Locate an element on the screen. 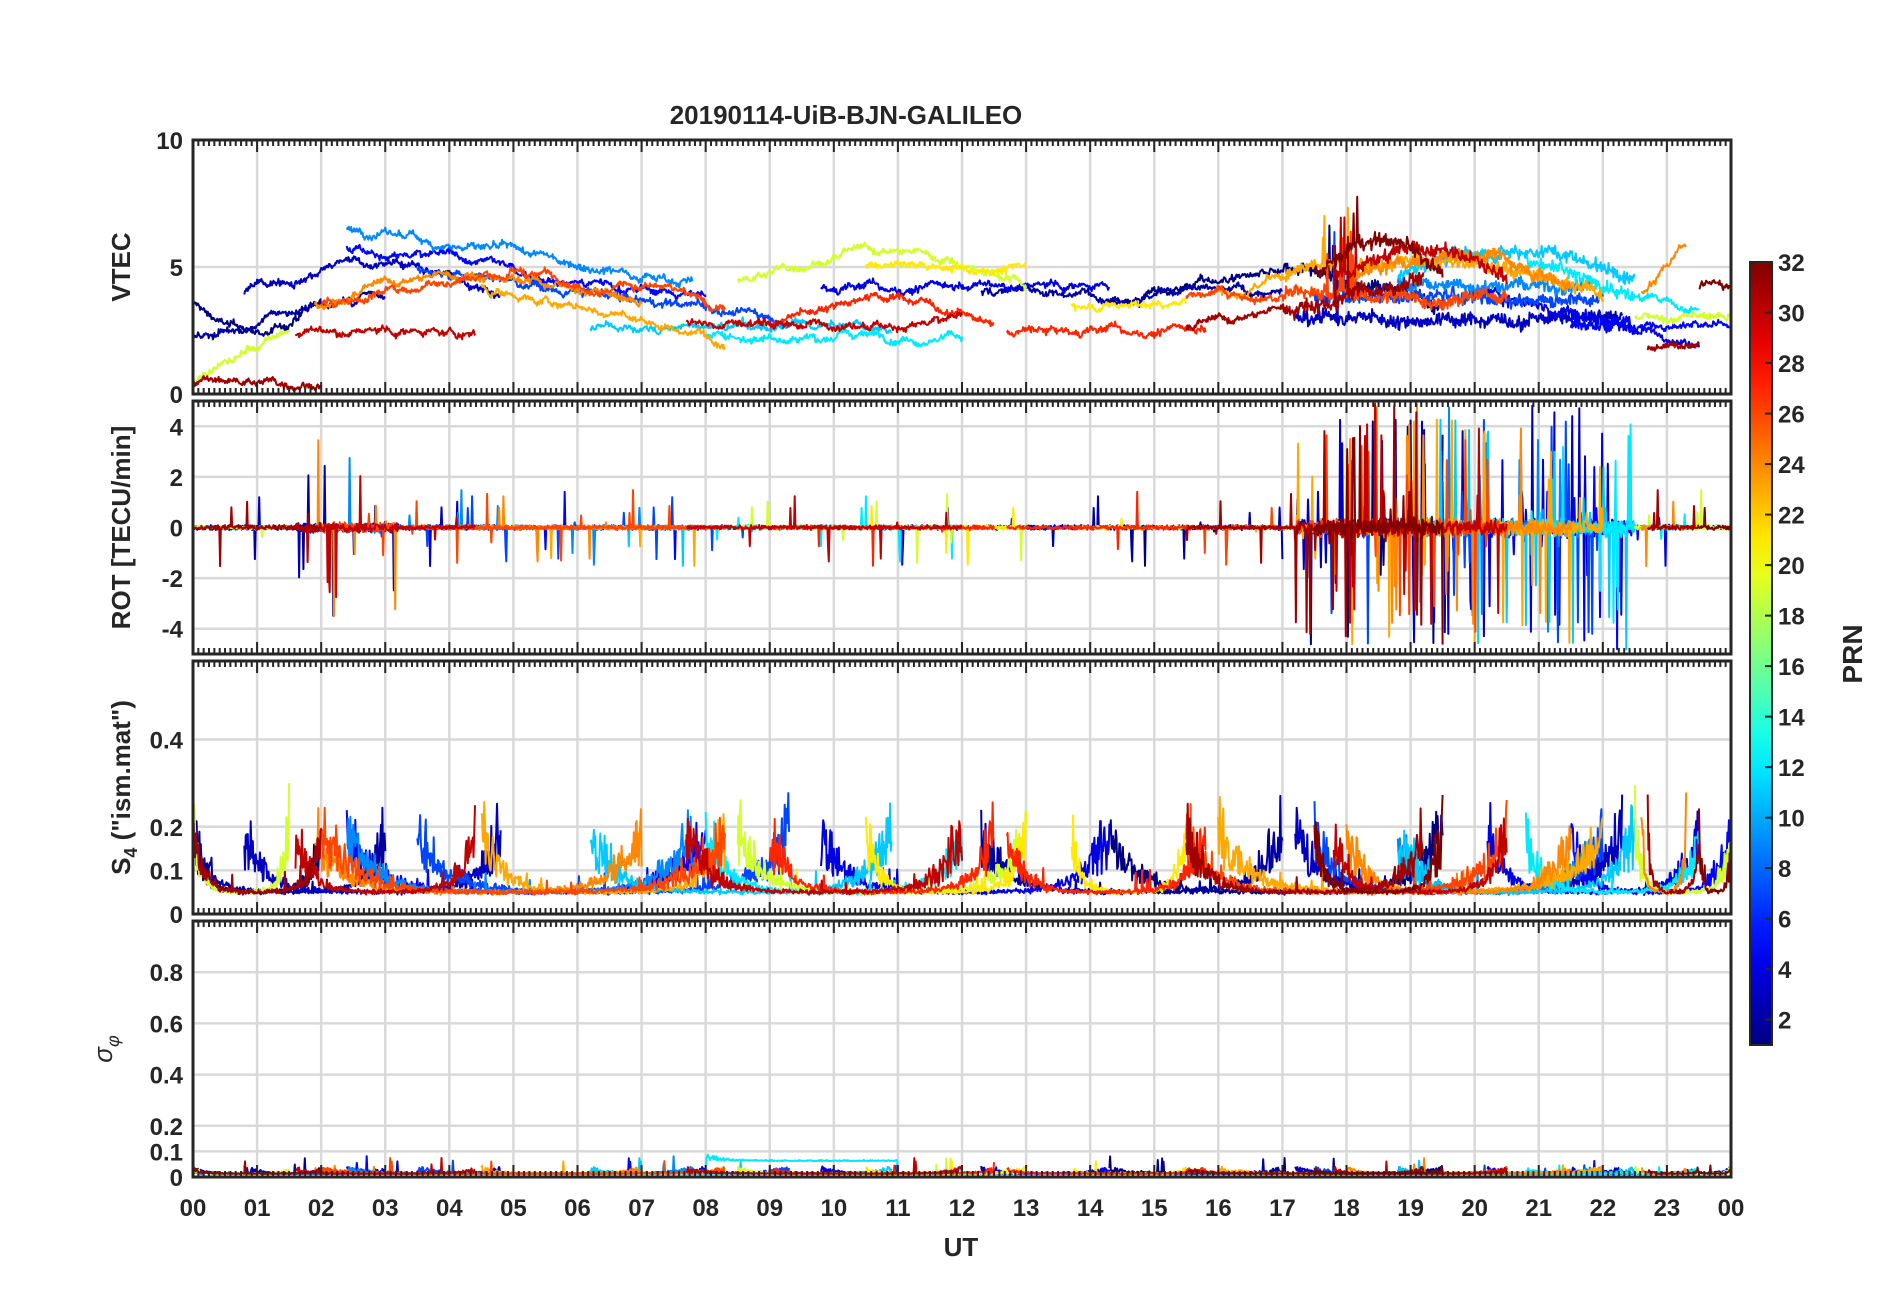  chart-title: 20190114-UiB-BJN-GALILEO is located at coordinates (846, 115).